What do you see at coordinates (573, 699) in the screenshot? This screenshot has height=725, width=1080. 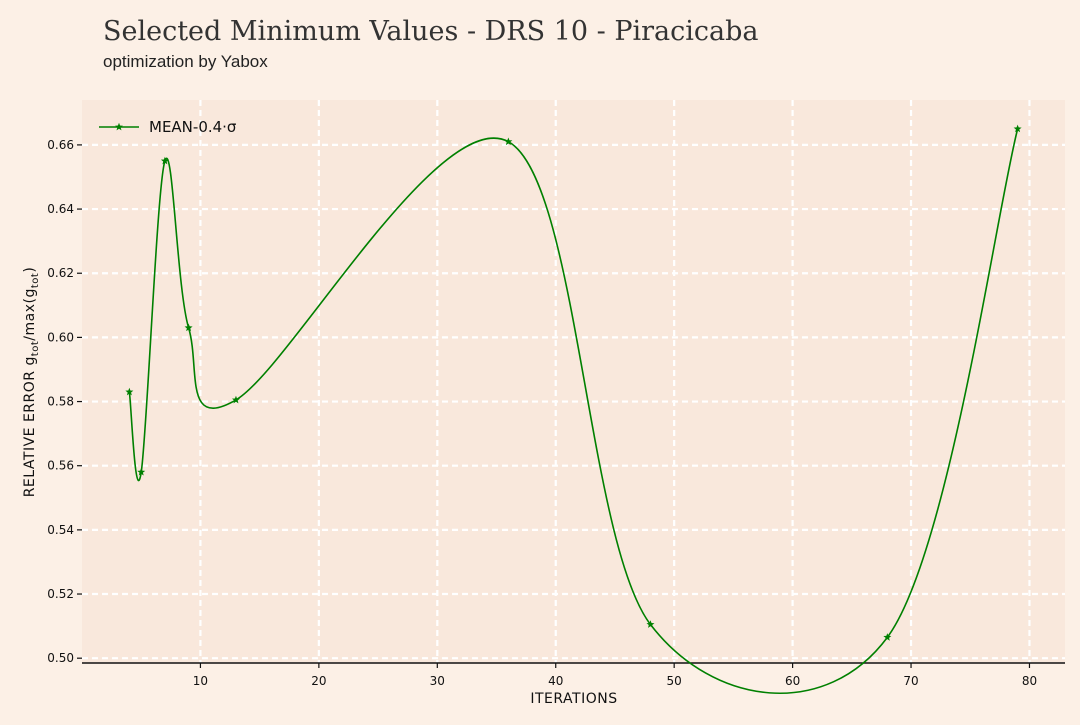 I see `x-axis-label: ITERATIONS` at bounding box center [573, 699].